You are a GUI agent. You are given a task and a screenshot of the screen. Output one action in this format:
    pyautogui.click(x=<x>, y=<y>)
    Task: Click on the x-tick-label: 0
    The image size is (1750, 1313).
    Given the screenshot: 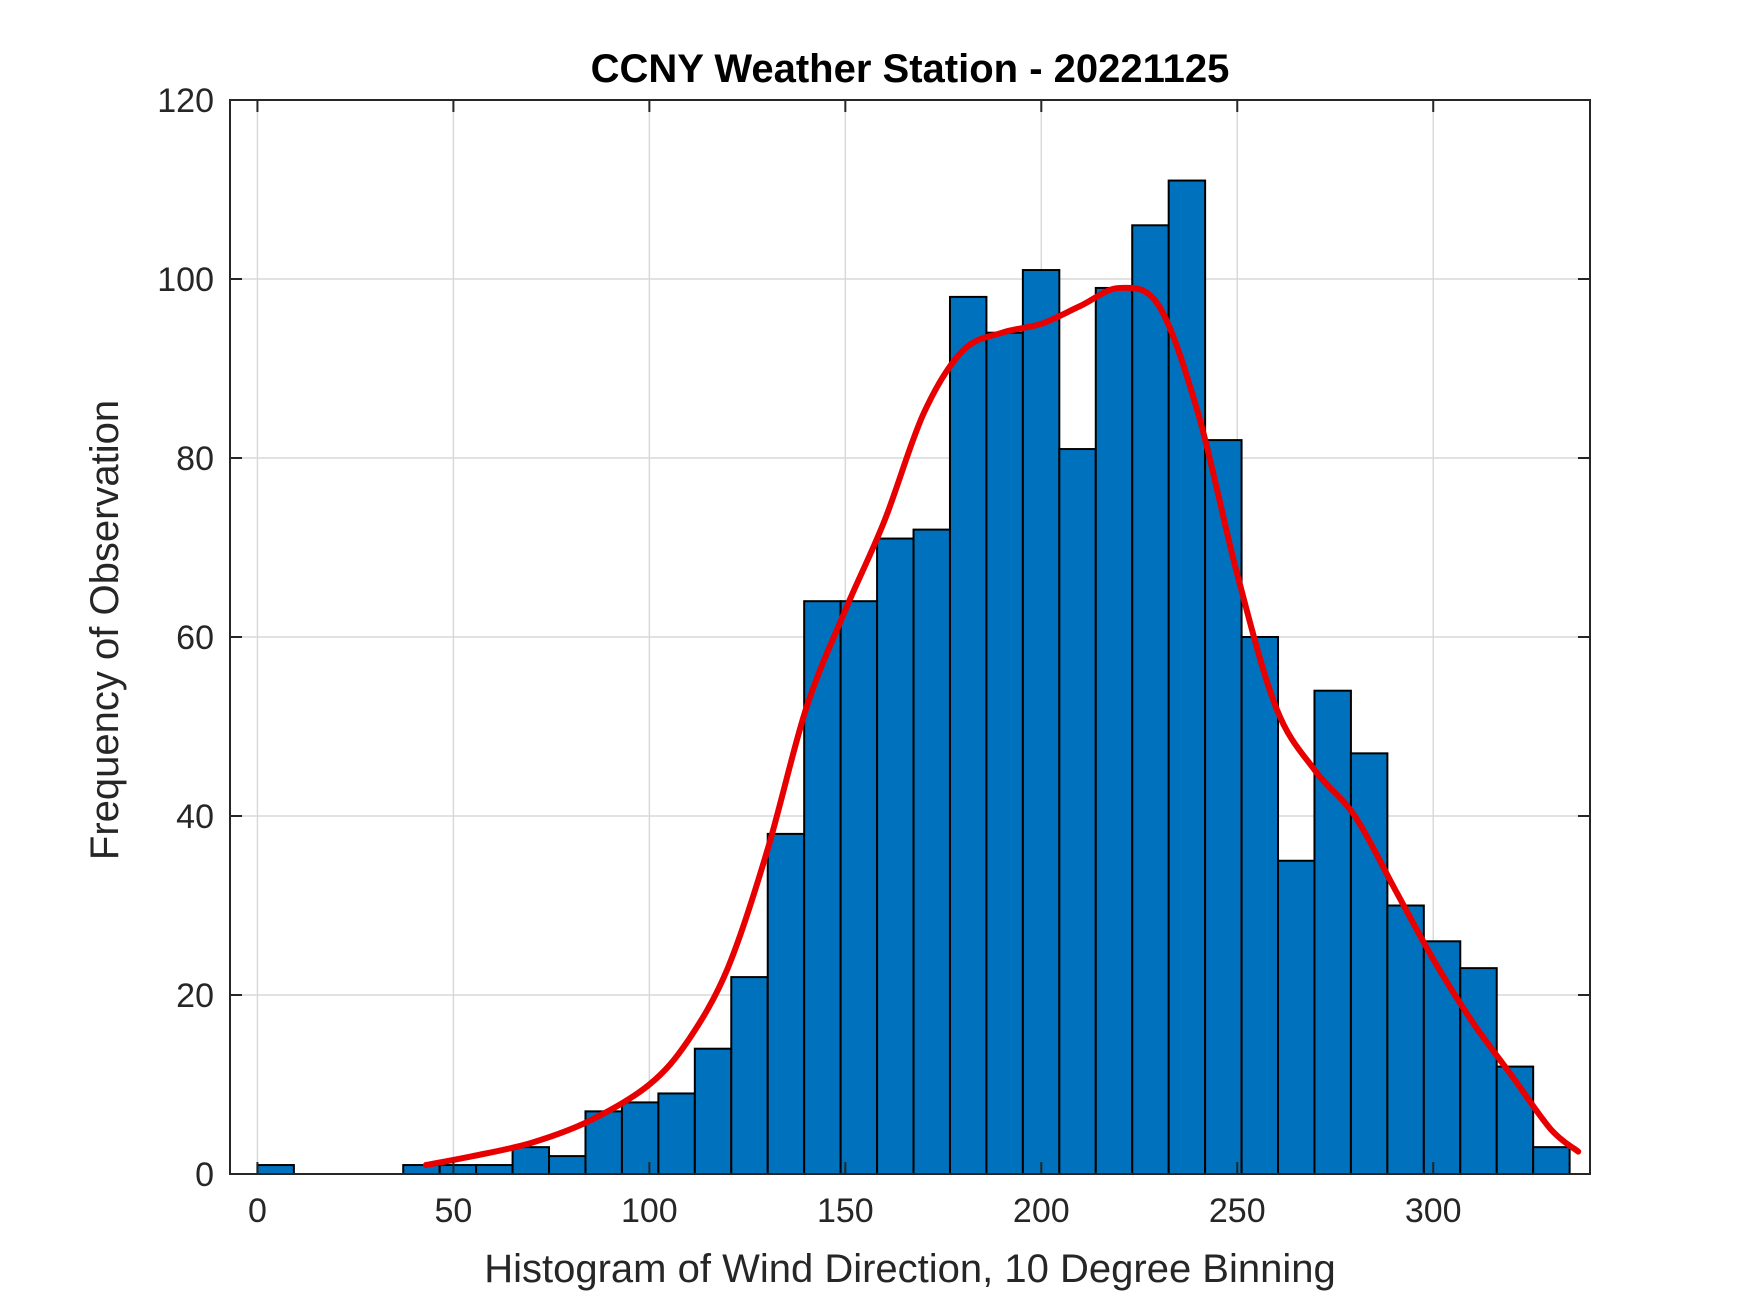 What is the action you would take?
    pyautogui.click(x=257, y=1211)
    